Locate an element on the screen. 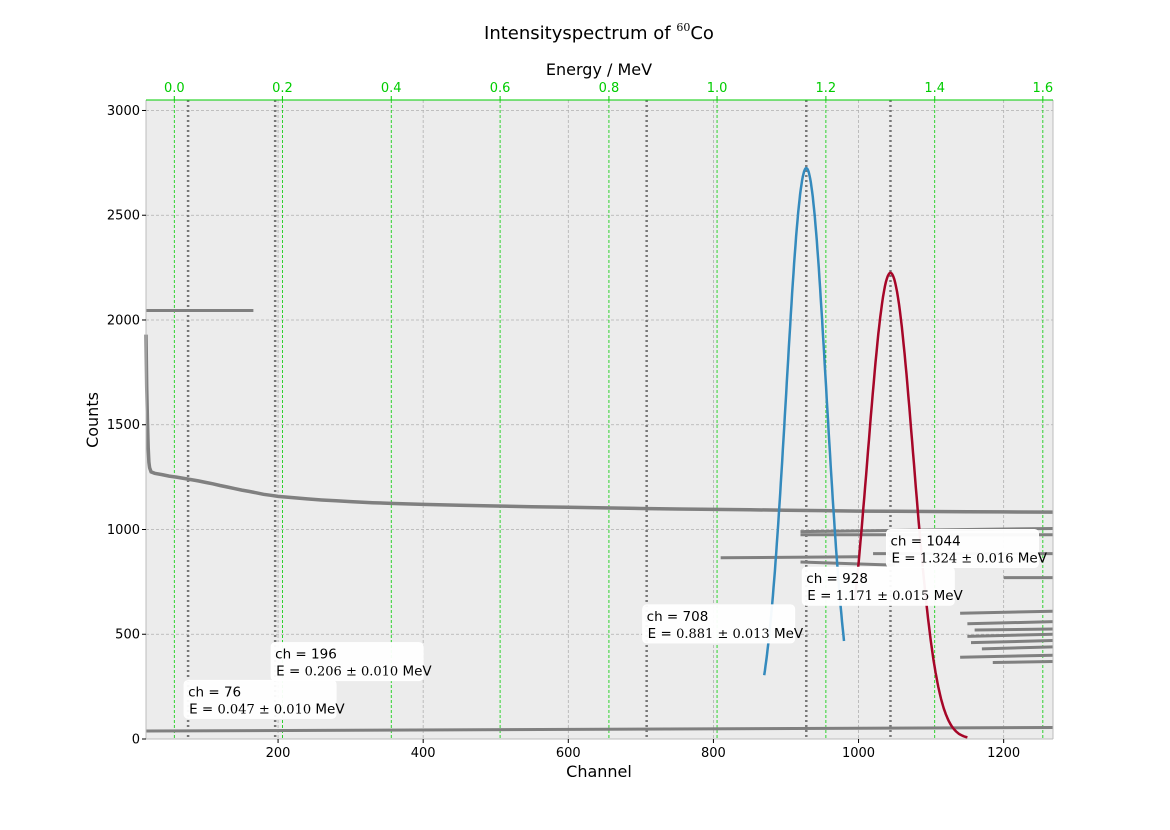  x-tick-label: 600 is located at coordinates (568, 753).